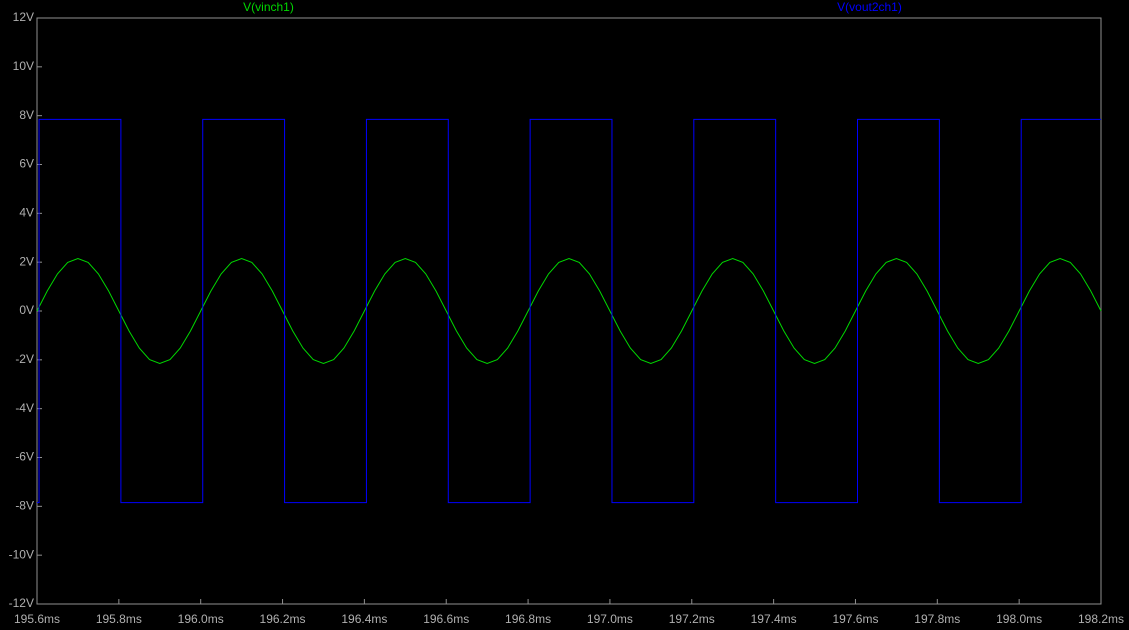 The image size is (1129, 630). What do you see at coordinates (21, 554) in the screenshot?
I see `y-tick-label: -10V` at bounding box center [21, 554].